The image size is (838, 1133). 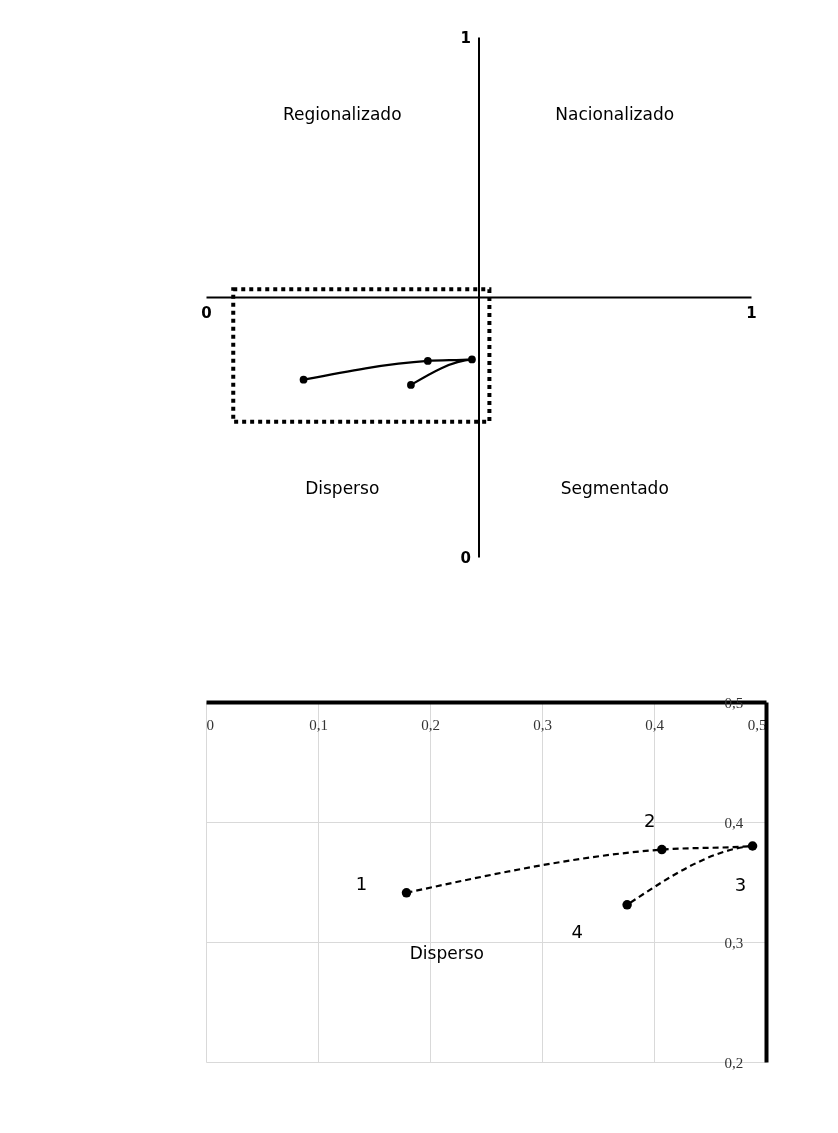 What do you see at coordinates (318, 724) in the screenshot?
I see `x-tick-label: 0,1` at bounding box center [318, 724].